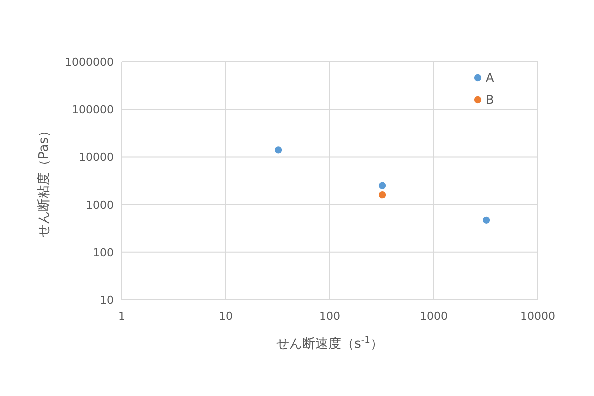 The image size is (594, 396). Describe the element at coordinates (103, 253) in the screenshot. I see `y-tick-label: 100` at that location.